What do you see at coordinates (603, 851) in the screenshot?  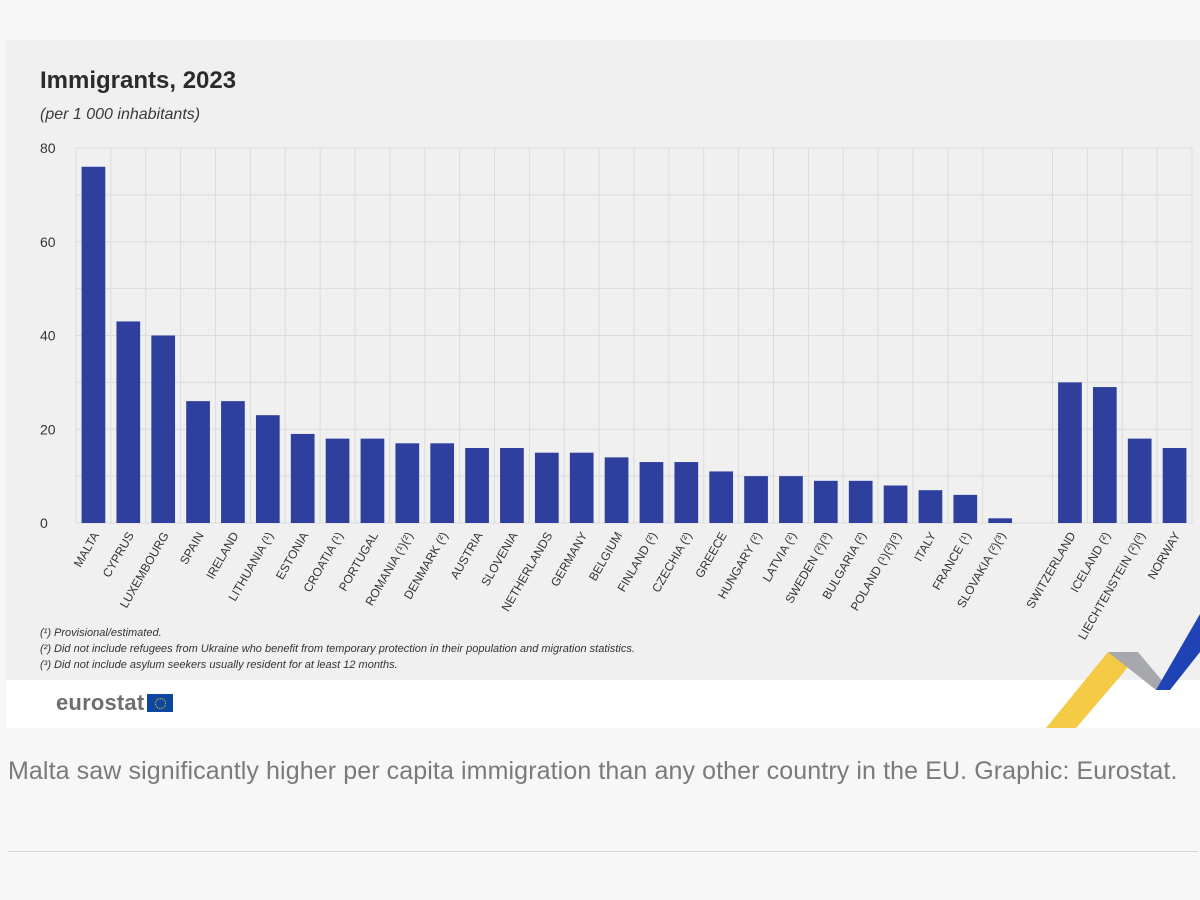 I see `caption-divider` at bounding box center [603, 851].